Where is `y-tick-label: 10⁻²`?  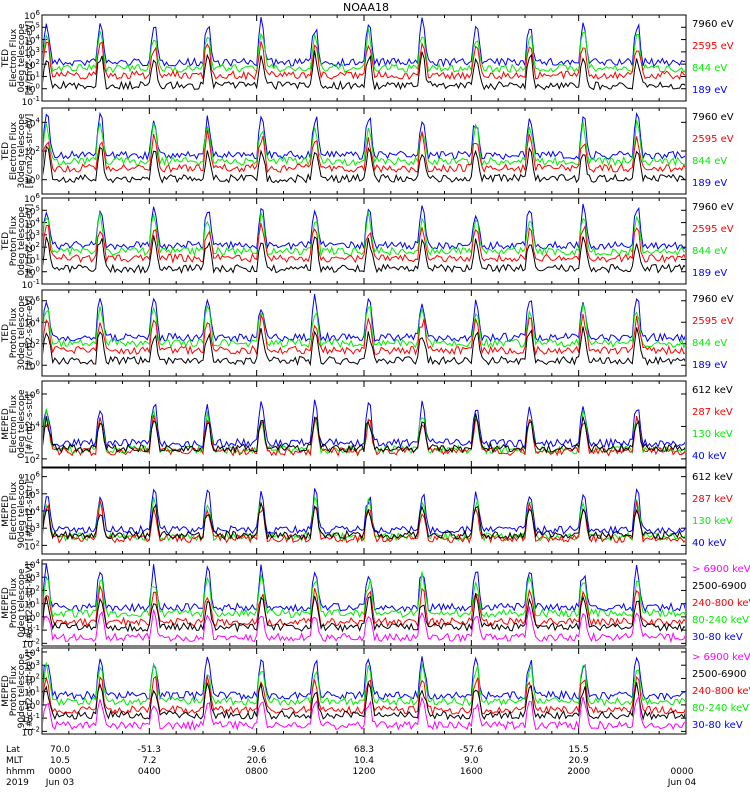
y-tick-label: 10⁻² is located at coordinates (31, 643).